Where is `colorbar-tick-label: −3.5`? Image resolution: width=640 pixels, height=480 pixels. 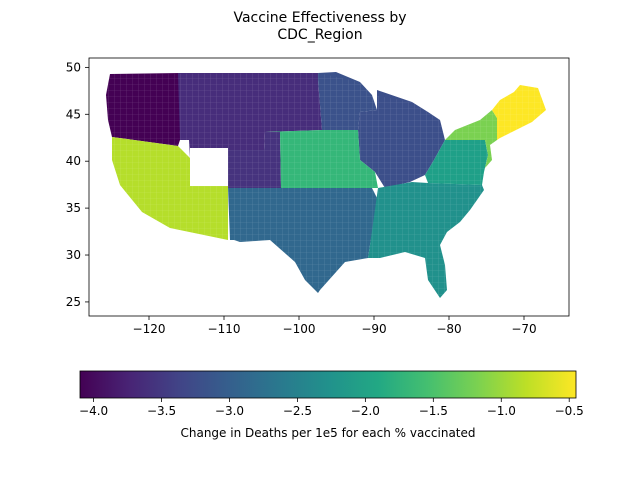 colorbar-tick-label: −3.5 is located at coordinates (161, 411).